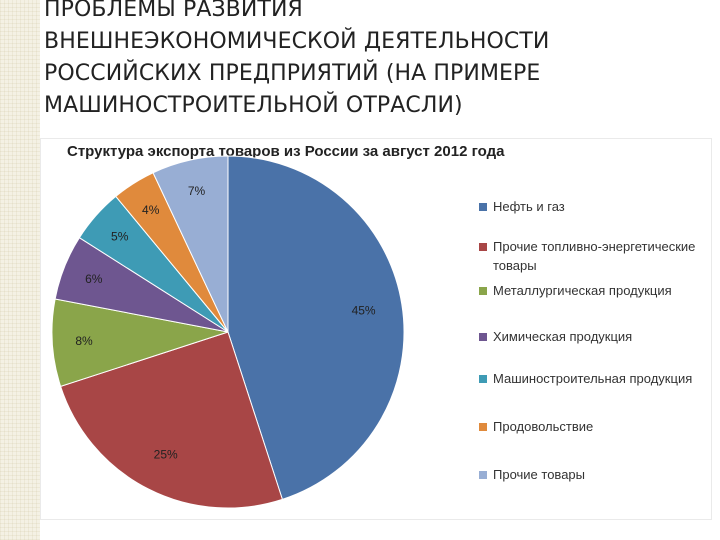  What do you see at coordinates (539, 474) in the screenshot?
I see `legend-label: Прочие товары` at bounding box center [539, 474].